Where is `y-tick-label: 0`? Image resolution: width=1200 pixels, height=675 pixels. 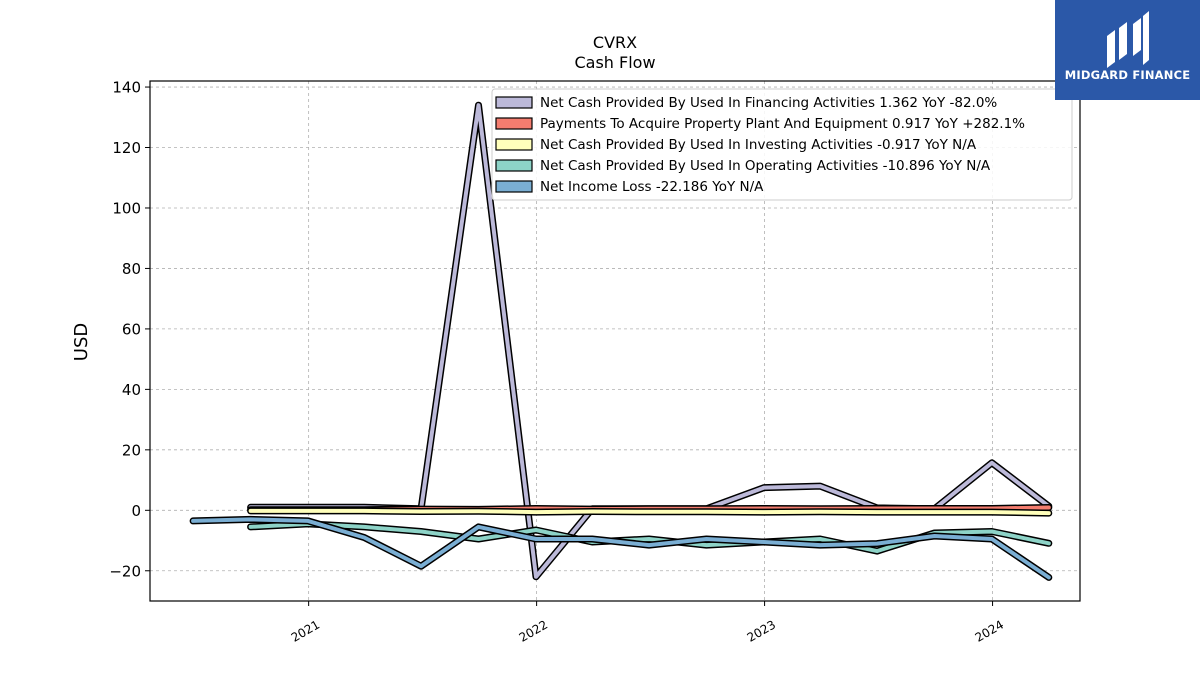 y-tick-label: 0 is located at coordinates (136, 511).